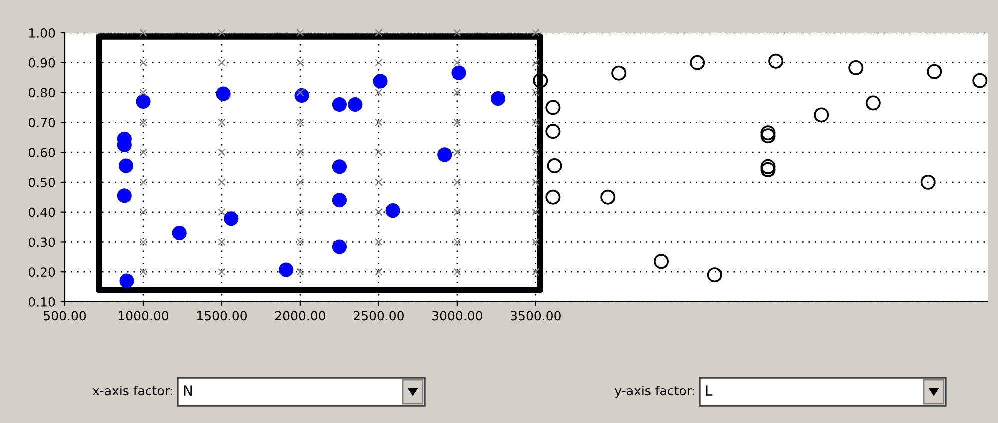 This screenshot has width=998, height=423. What do you see at coordinates (42, 302) in the screenshot?
I see `y-tick-label: 0.10` at bounding box center [42, 302].